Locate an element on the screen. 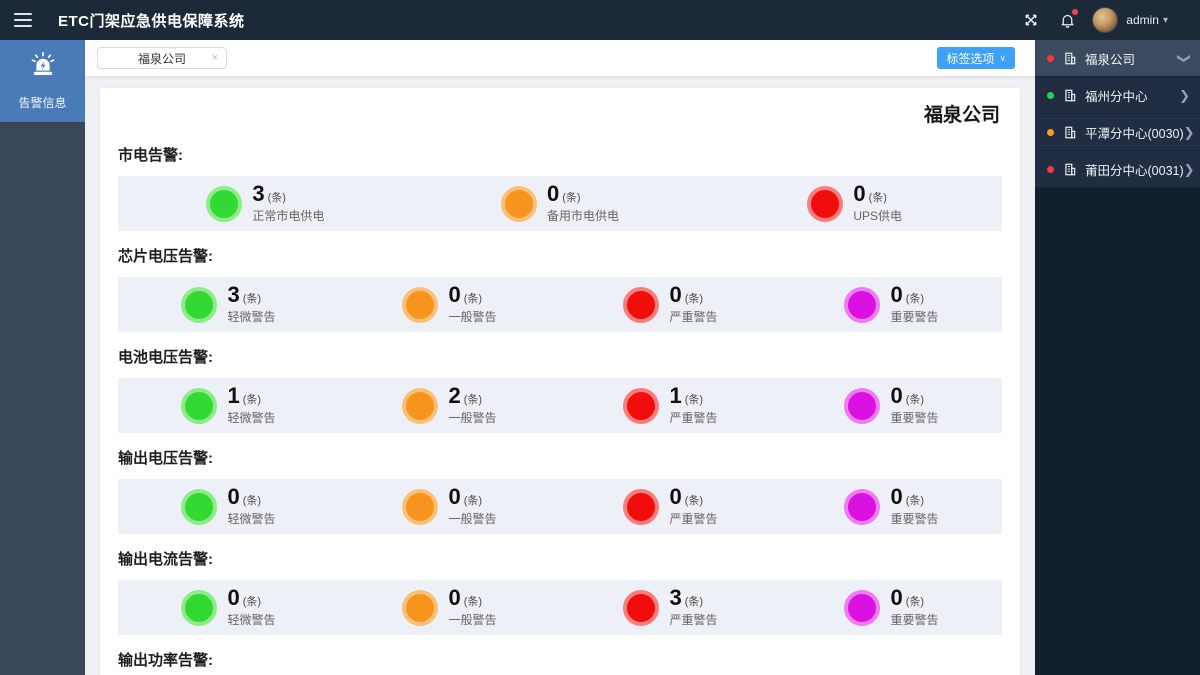 Image resolution: width=1200 pixels, height=675 pixels. company-tag-value: 福泉公司 is located at coordinates (161, 58).